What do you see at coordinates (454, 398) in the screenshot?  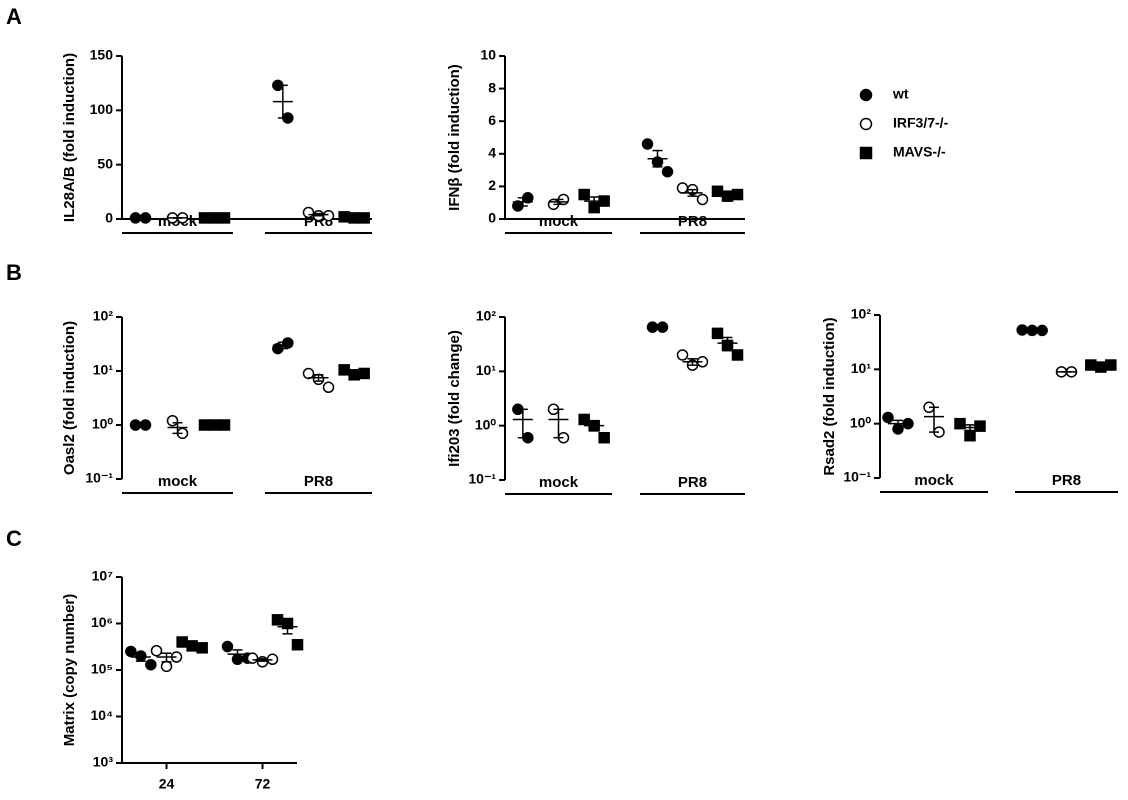 I see `y-axis-label: Ifi203 (fold change)` at bounding box center [454, 398].